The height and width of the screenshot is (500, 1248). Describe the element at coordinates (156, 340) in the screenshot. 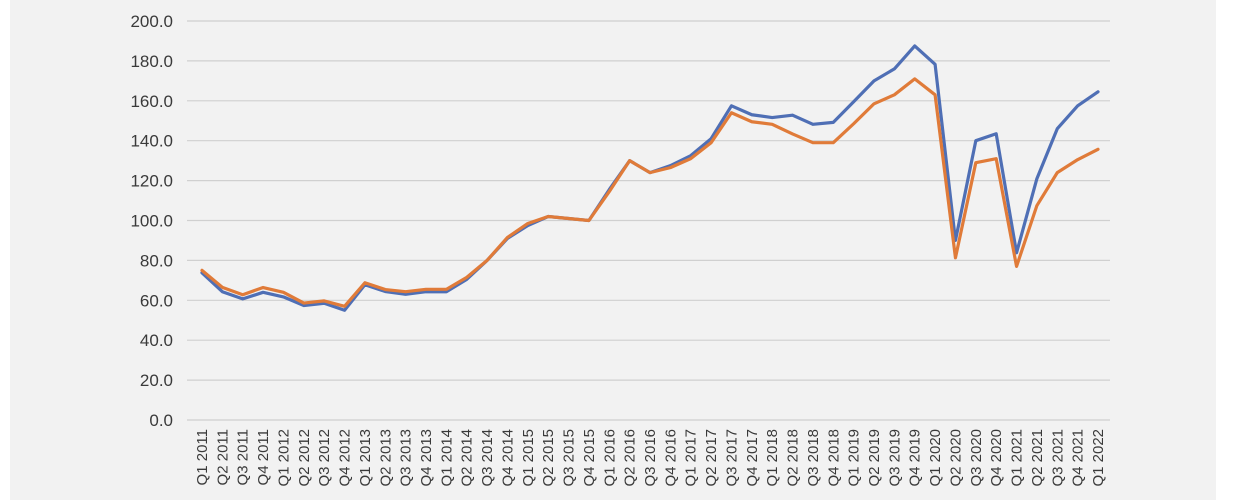

I see `y-tick-label: 40.0` at that location.